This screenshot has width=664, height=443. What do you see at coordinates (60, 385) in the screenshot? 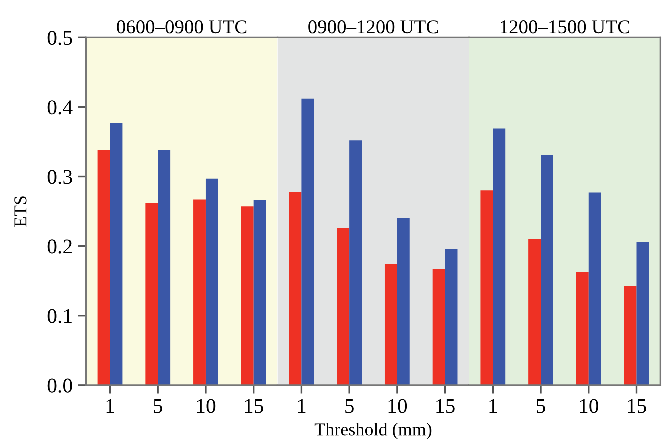
I see `y-tick-label: 0.0` at bounding box center [60, 385].